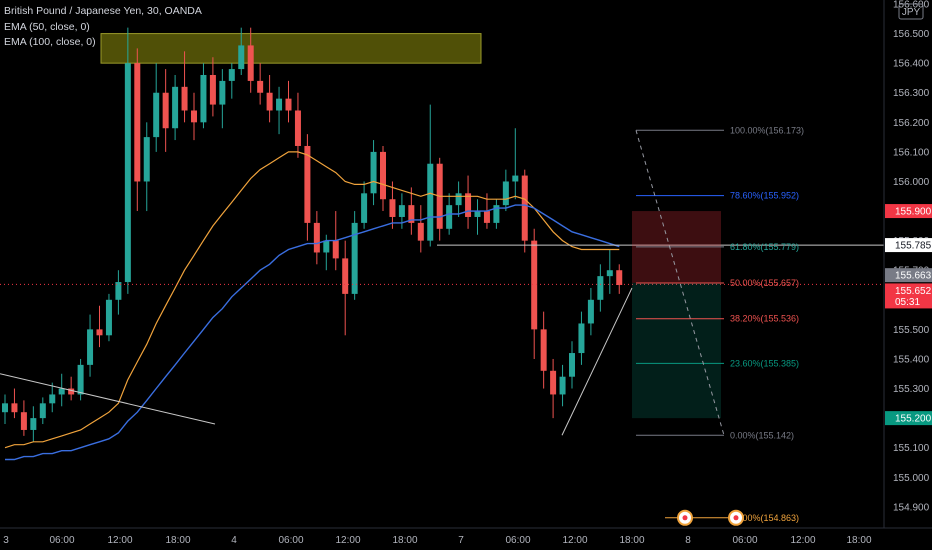  What do you see at coordinates (764, 247) in the screenshot?
I see `fib-level-label: 61.80%(155.779)` at bounding box center [764, 247].